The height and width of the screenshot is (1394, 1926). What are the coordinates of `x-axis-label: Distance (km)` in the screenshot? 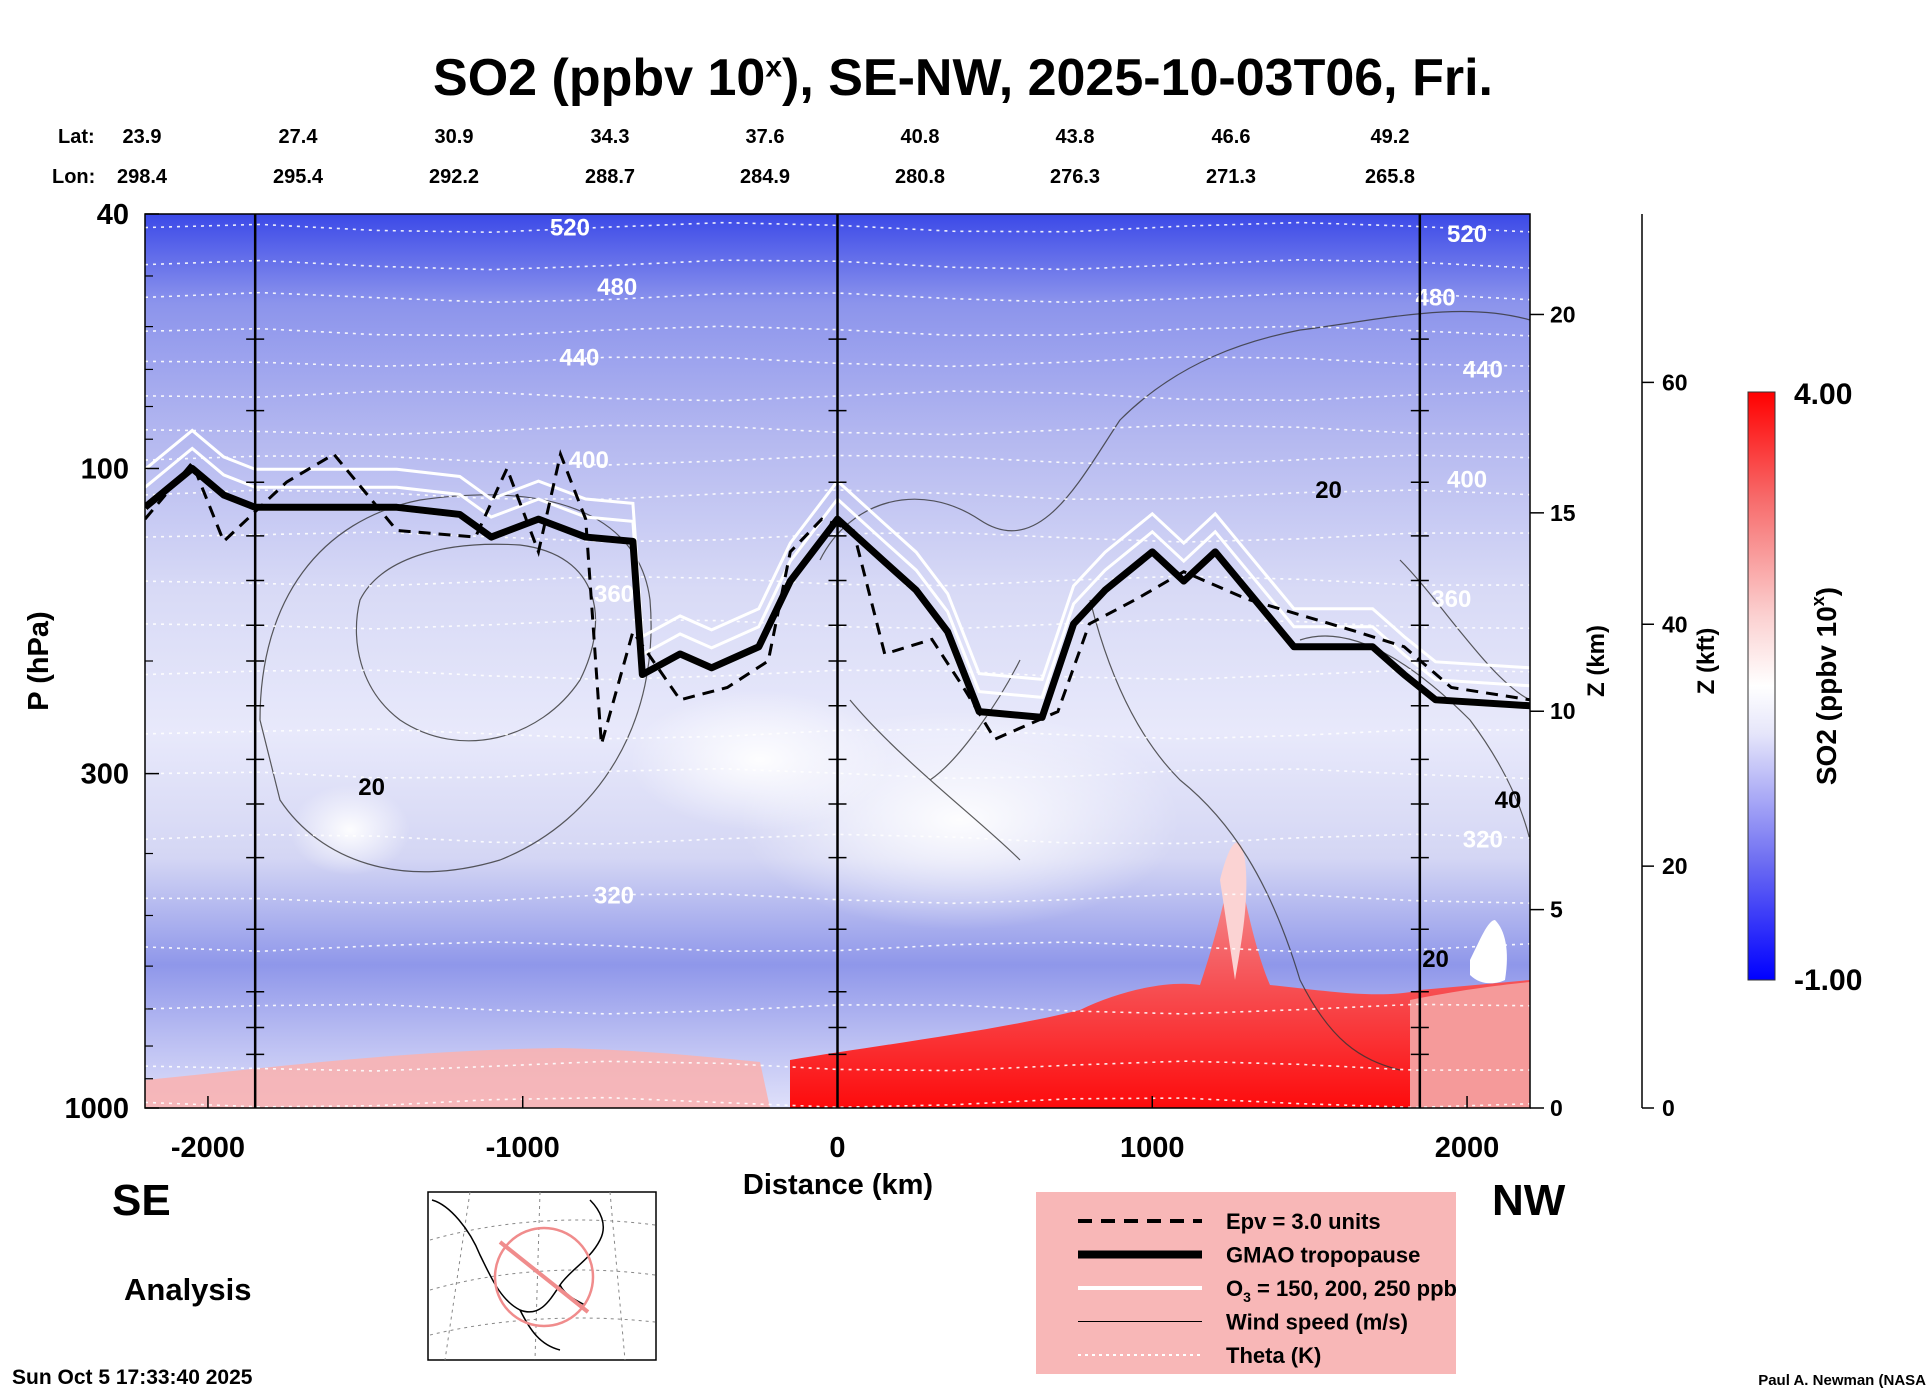 It's located at (838, 1185).